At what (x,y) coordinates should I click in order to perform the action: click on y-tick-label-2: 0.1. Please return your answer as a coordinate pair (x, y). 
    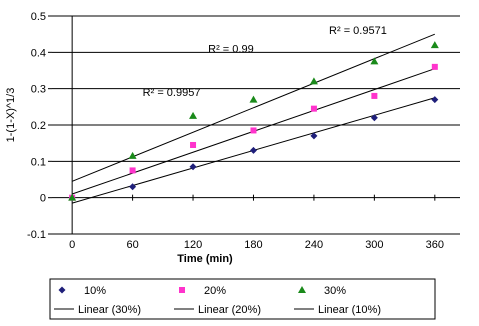
    Looking at the image, I should click on (38, 162).